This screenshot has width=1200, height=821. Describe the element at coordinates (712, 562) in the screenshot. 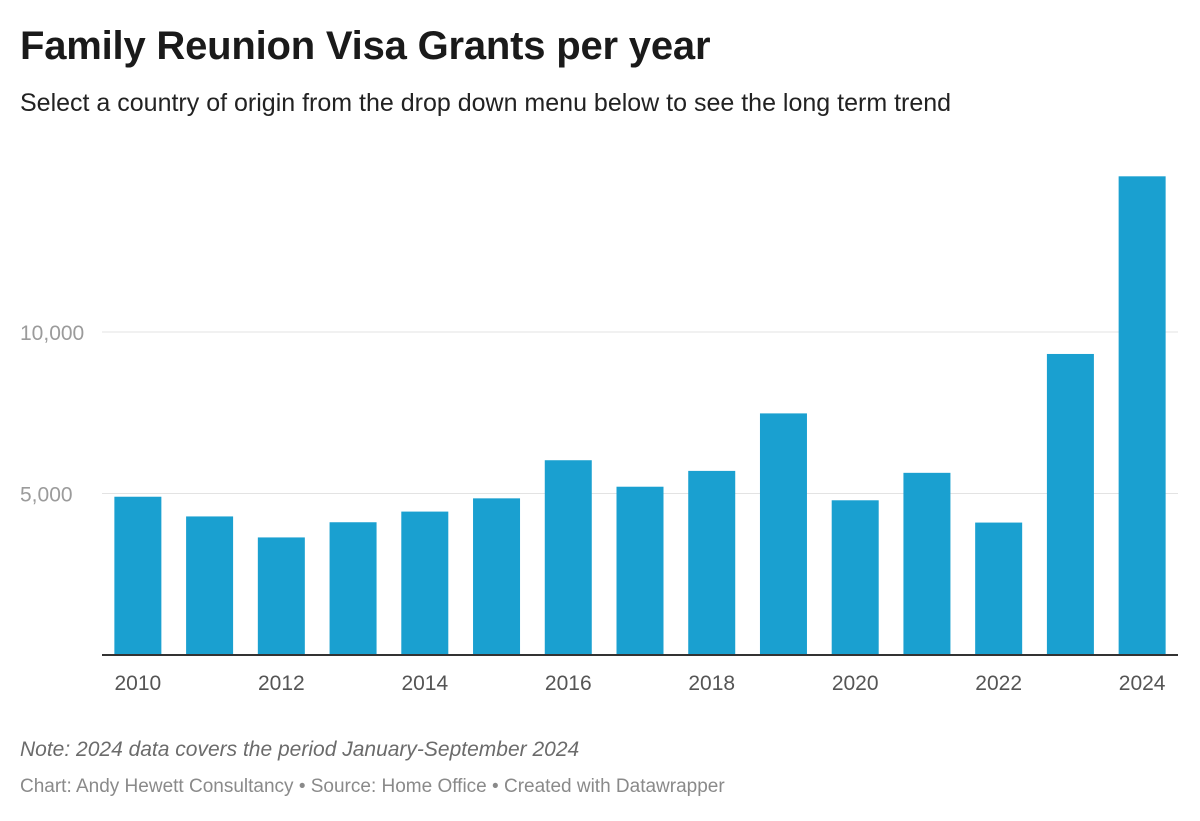

I see `bar-2018` at that location.